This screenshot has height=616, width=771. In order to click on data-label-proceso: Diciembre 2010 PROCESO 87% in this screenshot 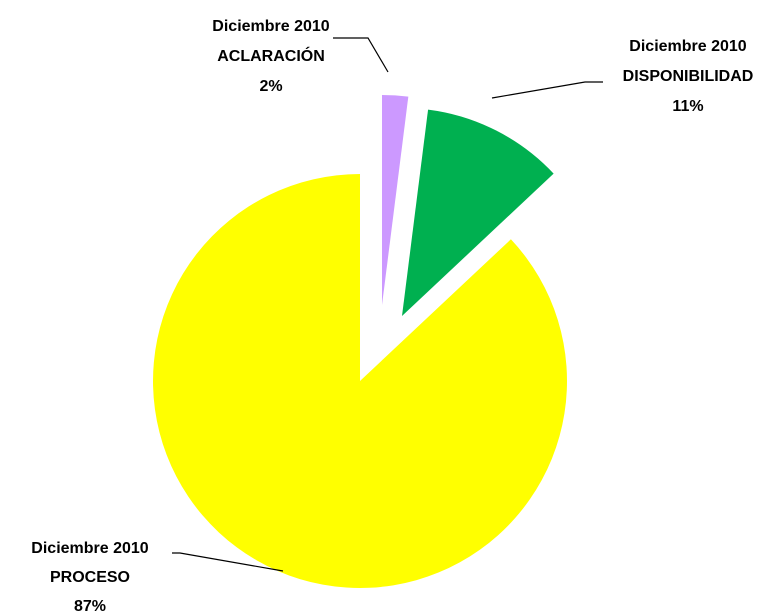, I will do `click(90, 577)`.